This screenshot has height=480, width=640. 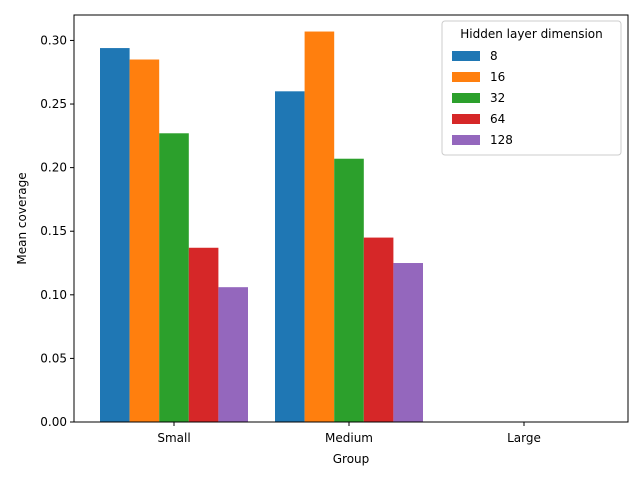 I want to click on x-tick-label: Small, so click(x=173, y=438).